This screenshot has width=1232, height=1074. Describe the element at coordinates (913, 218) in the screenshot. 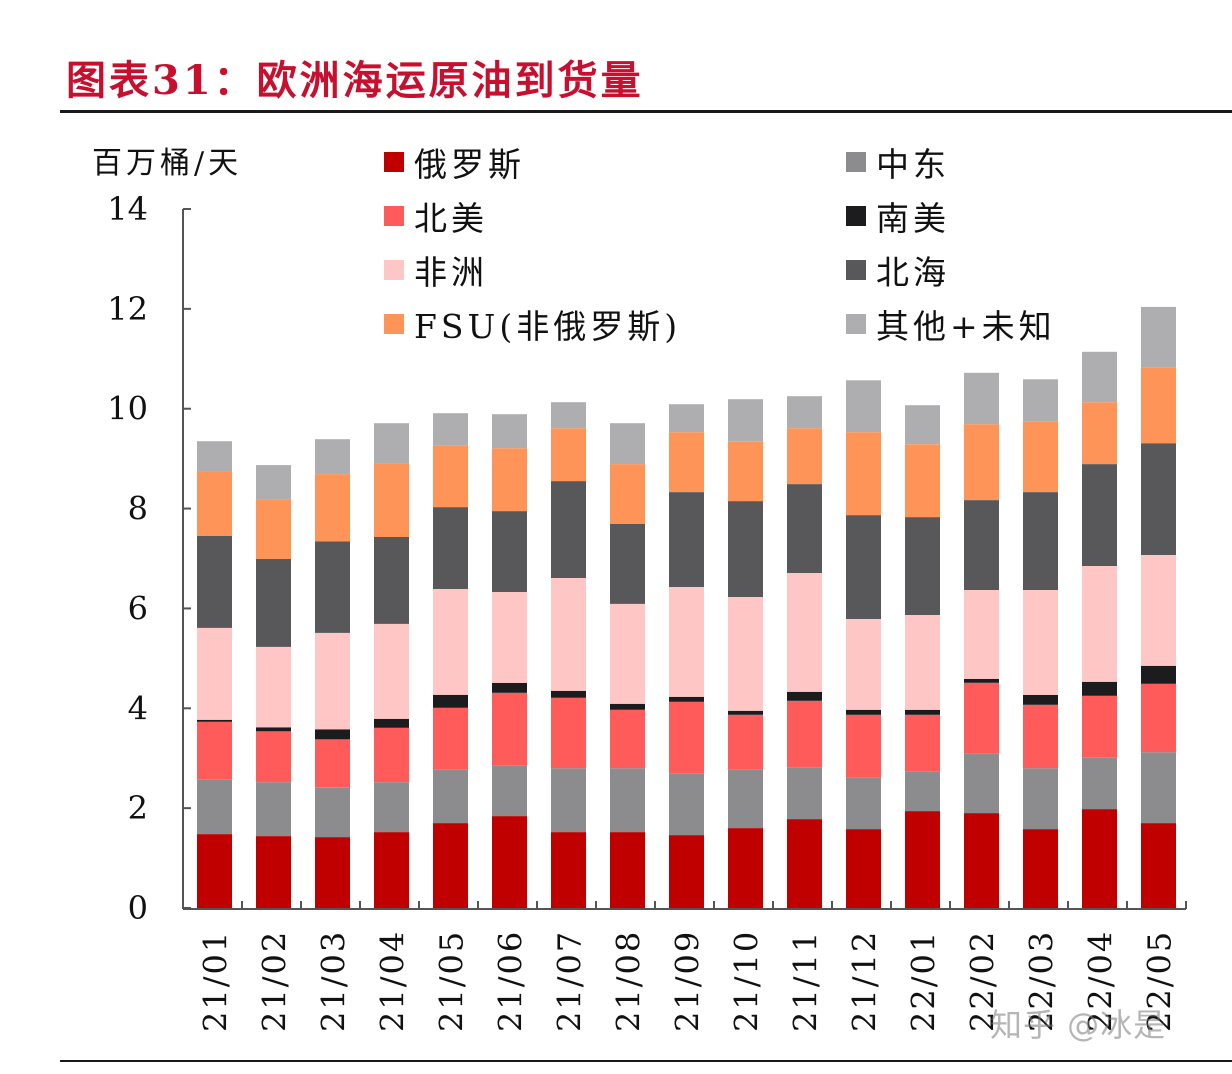

I see `legend-label: 南美` at that location.